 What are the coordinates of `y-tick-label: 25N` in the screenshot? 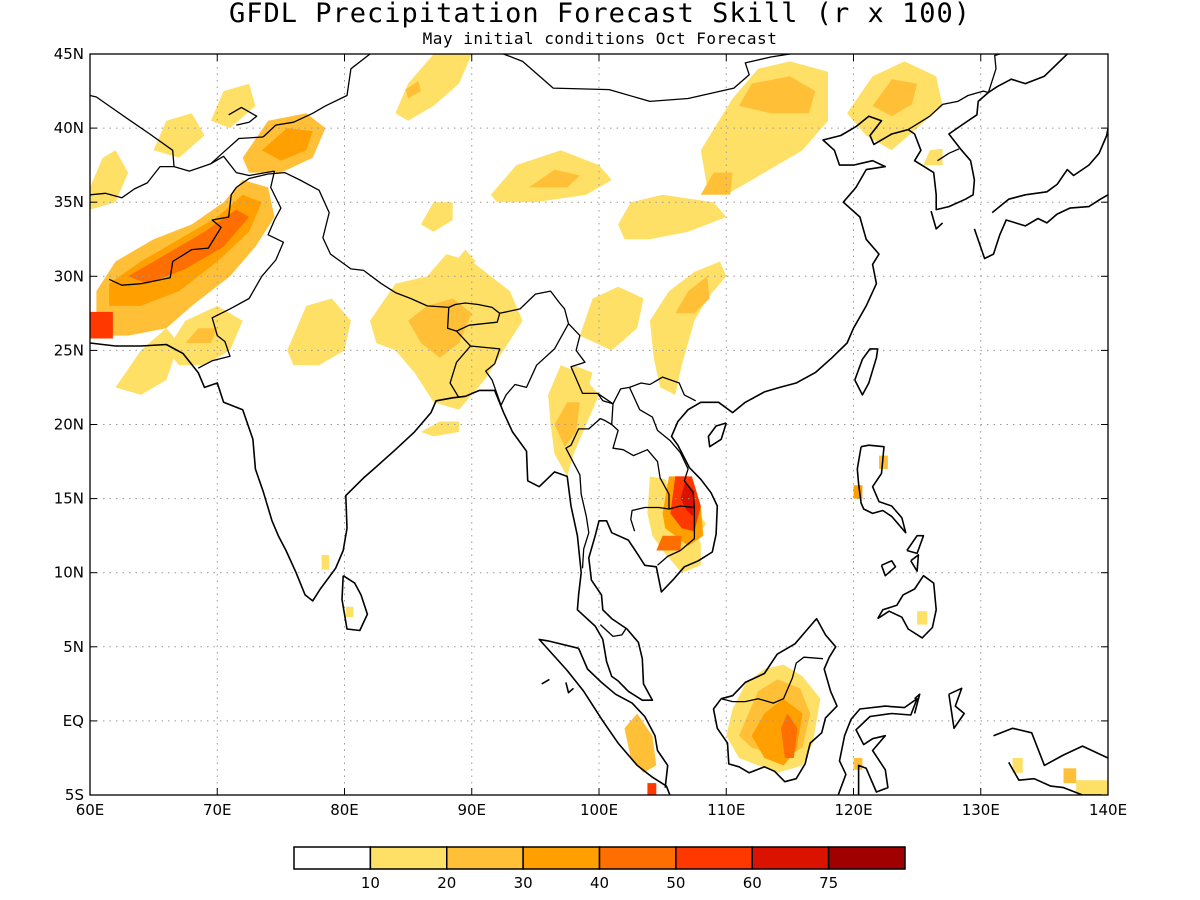 It's located at (69, 350).